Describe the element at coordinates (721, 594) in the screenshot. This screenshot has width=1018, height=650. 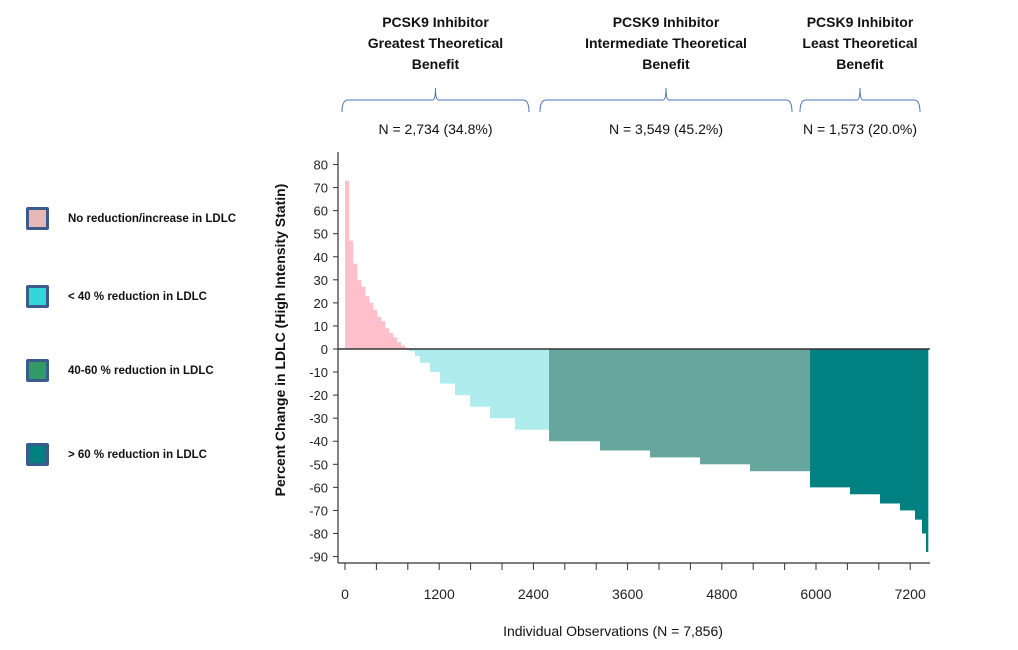
I see `x-tick-label: 4800` at that location.